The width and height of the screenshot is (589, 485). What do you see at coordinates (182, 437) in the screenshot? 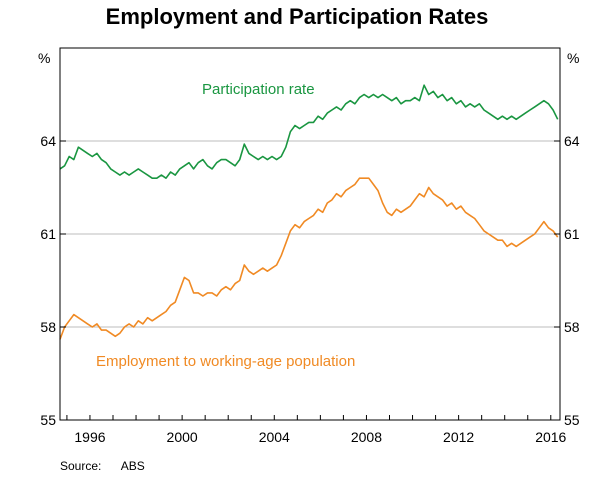
I see `x-tick-label-2000: 2000` at bounding box center [182, 437].